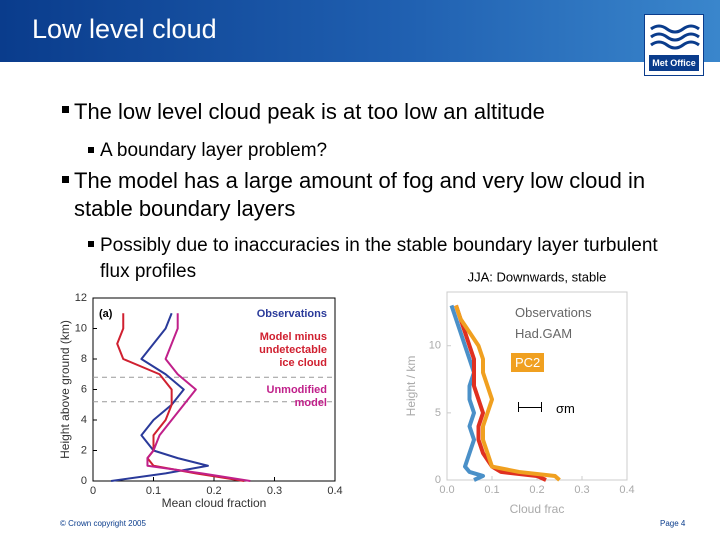 This screenshot has height=540, width=720. Describe the element at coordinates (565, 408) in the screenshot. I see `error-label: σm` at that location.